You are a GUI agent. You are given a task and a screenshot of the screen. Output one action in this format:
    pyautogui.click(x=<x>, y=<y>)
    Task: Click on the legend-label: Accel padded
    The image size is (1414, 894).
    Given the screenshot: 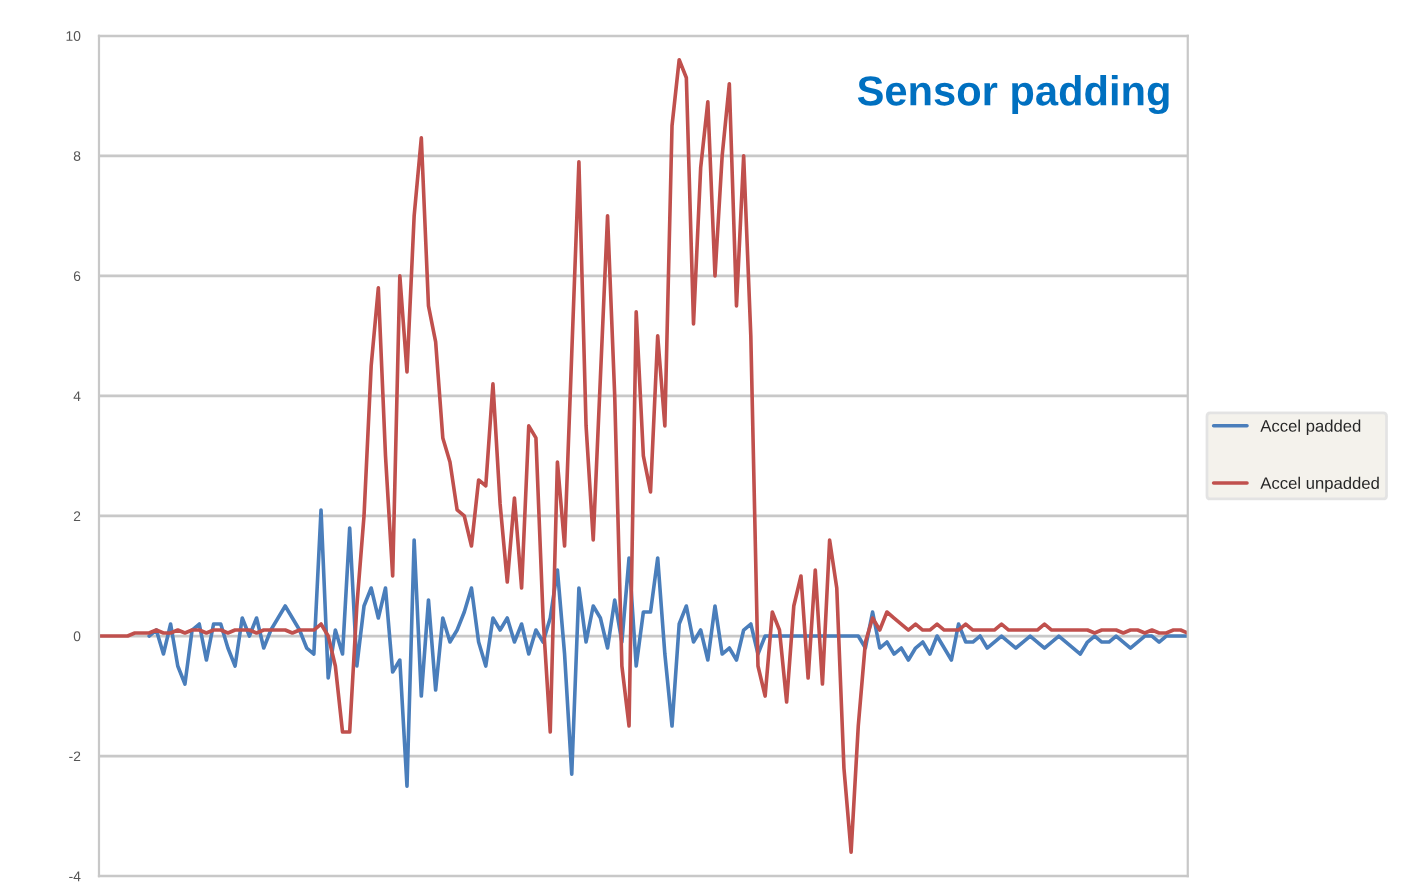 What is the action you would take?
    pyautogui.click(x=1310, y=427)
    